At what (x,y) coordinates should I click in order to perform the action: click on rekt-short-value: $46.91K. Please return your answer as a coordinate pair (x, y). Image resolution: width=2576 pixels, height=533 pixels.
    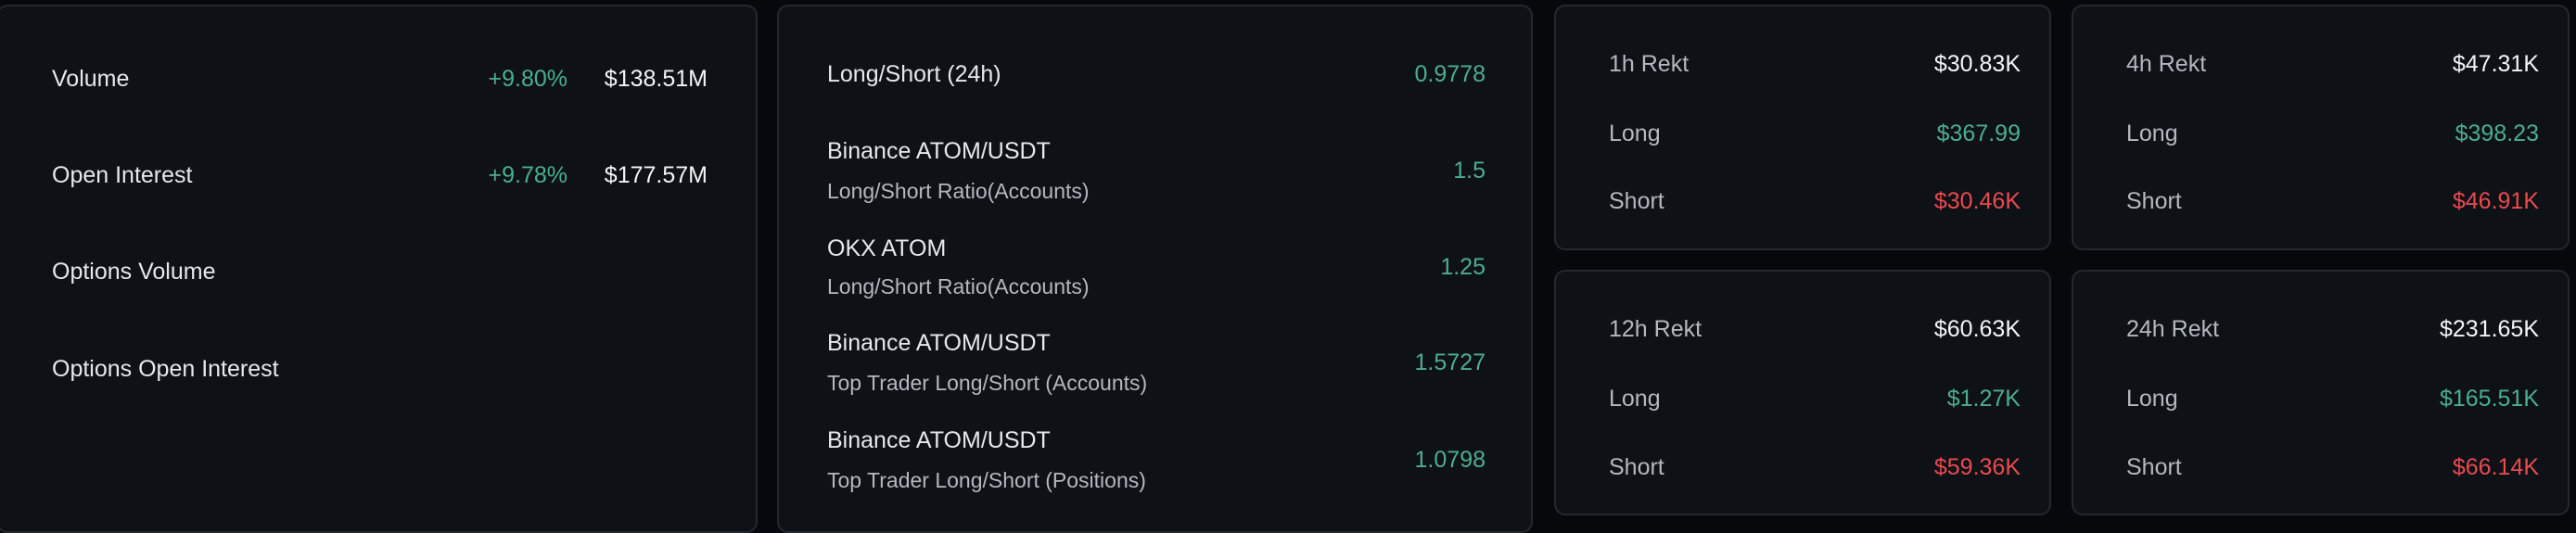
    Looking at the image, I should click on (2495, 201).